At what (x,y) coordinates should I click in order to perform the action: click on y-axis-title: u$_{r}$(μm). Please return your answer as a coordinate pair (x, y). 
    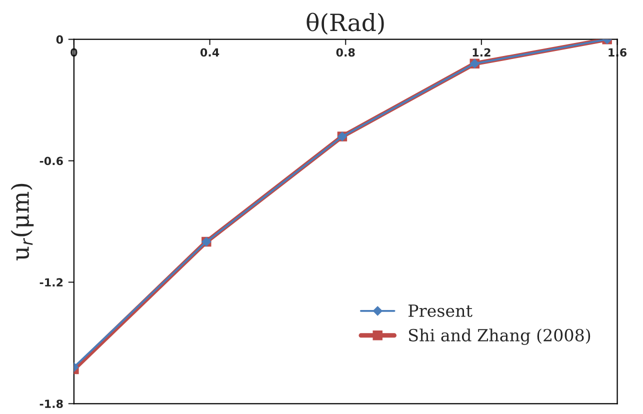
    Looking at the image, I should click on (22, 222).